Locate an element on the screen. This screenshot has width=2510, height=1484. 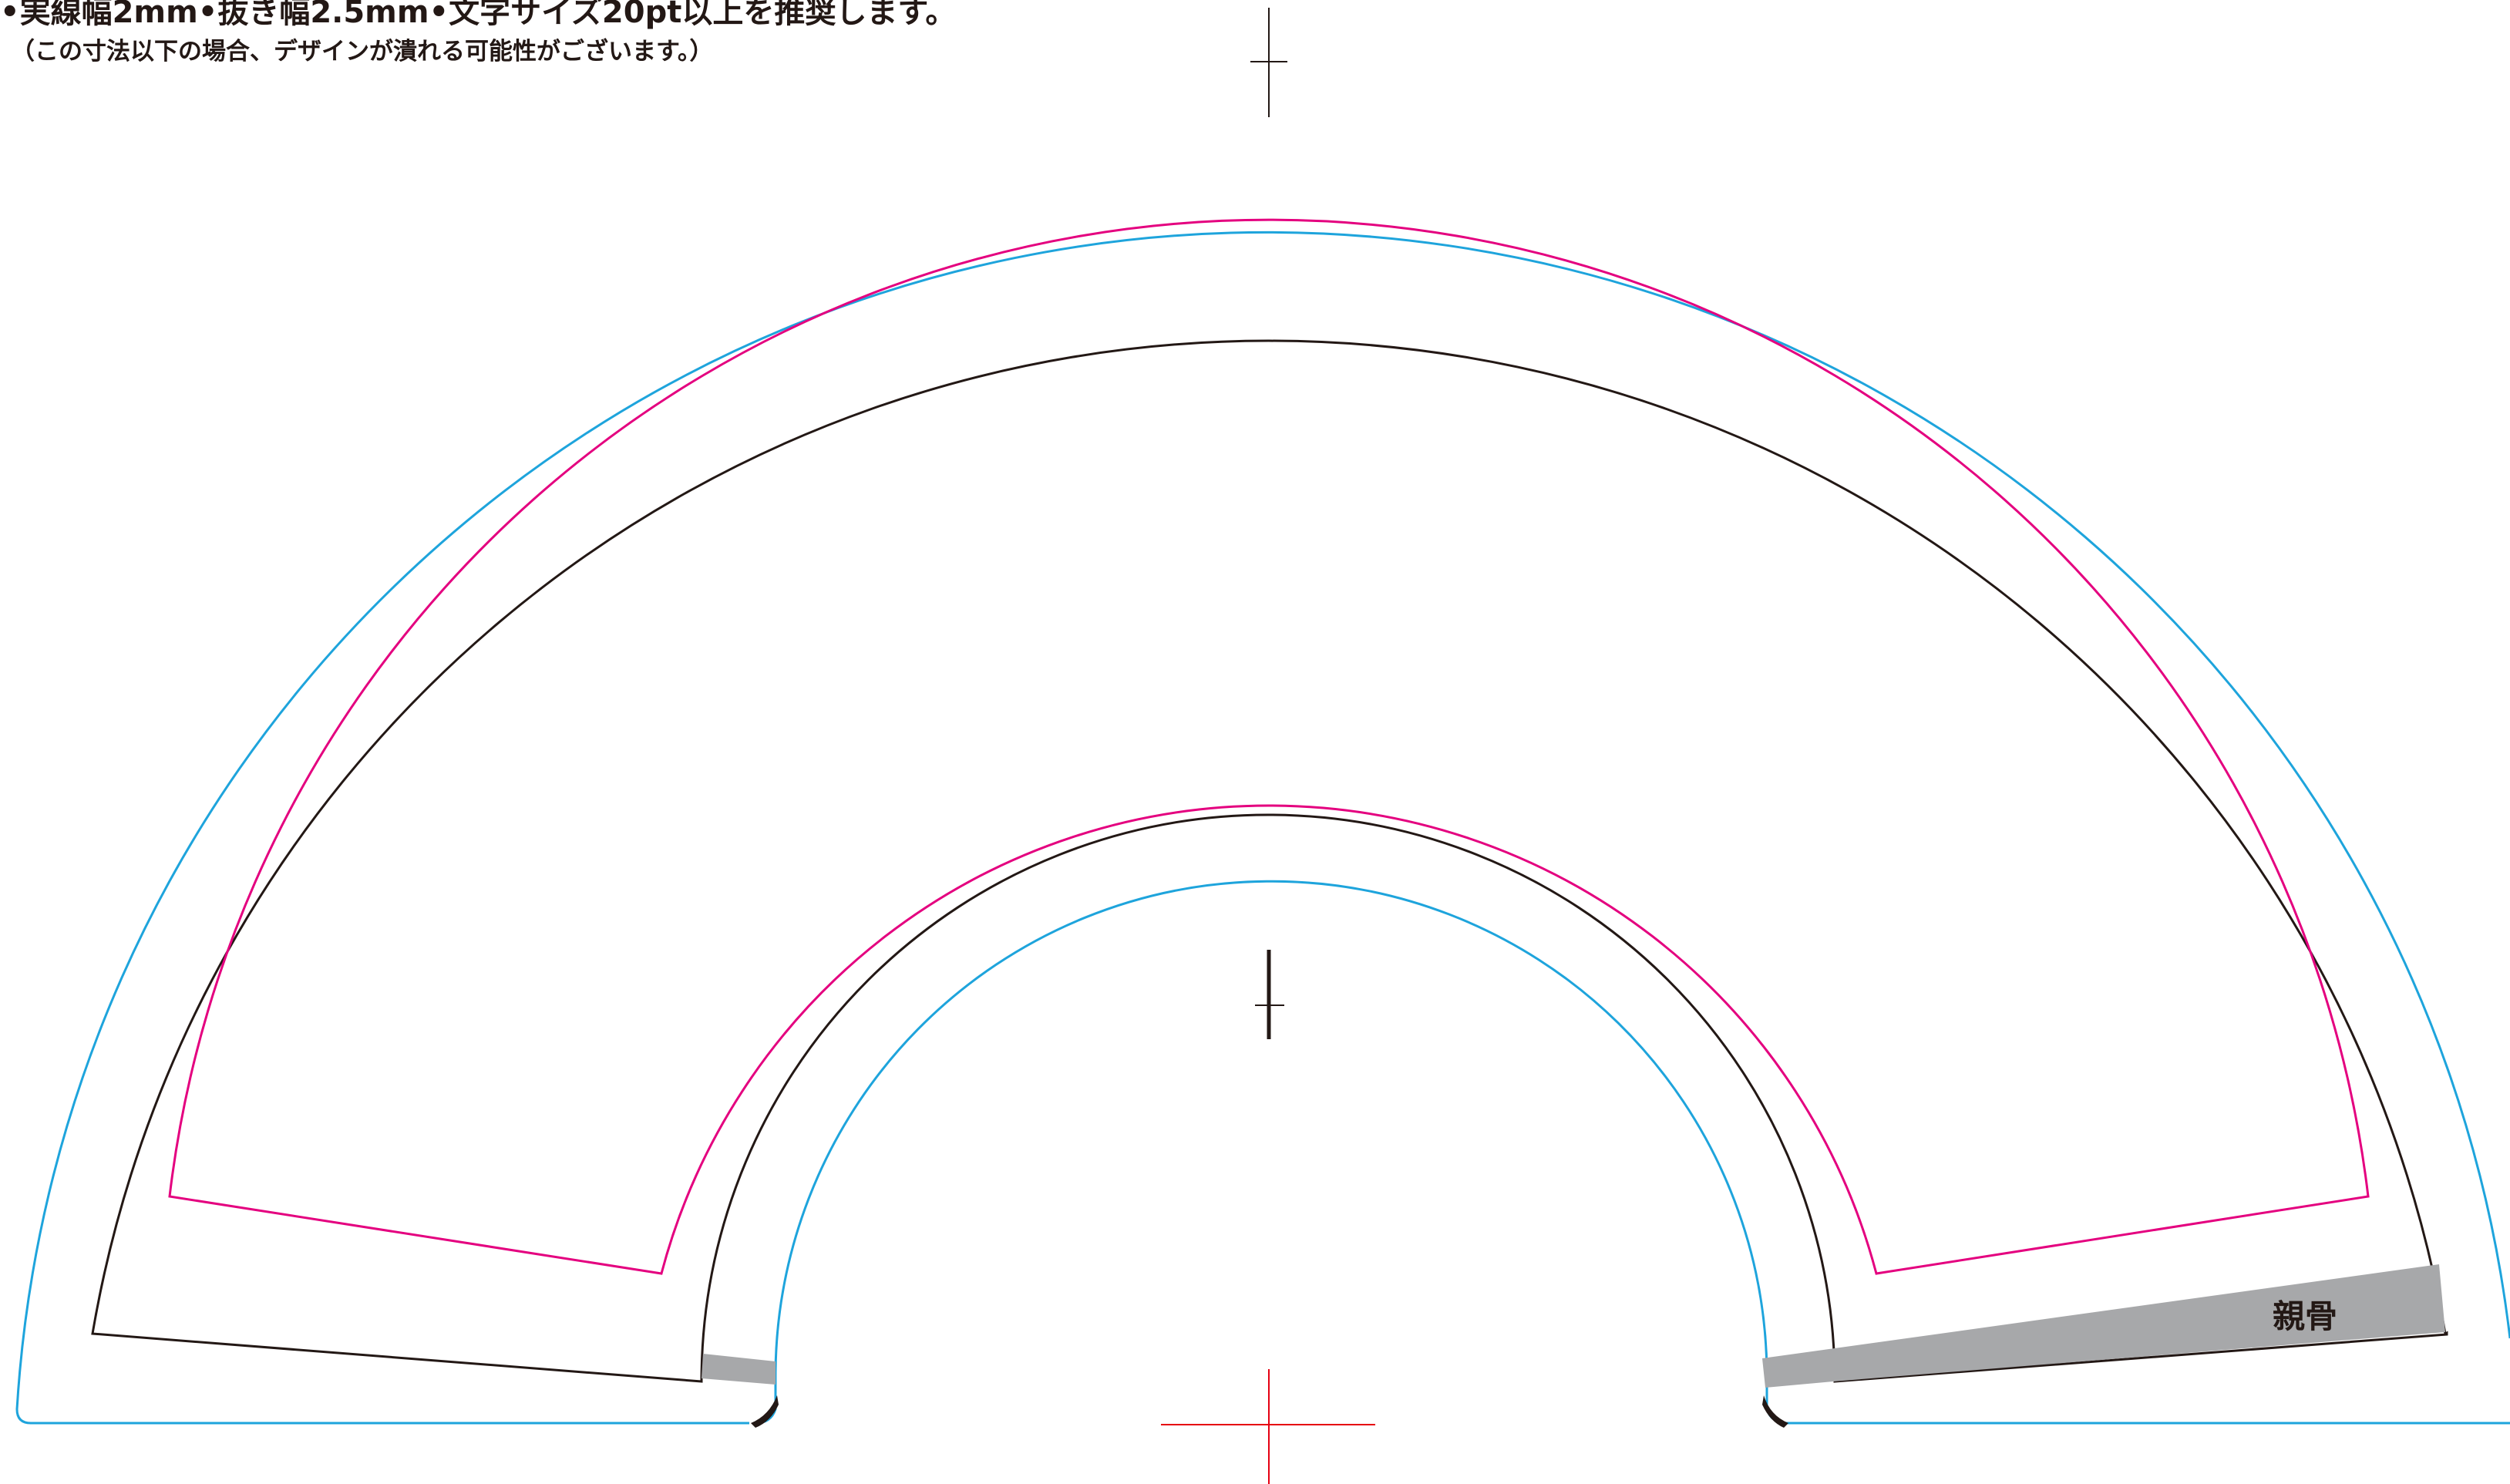
inner-bleed-arc is located at coordinates (1271, 1131).